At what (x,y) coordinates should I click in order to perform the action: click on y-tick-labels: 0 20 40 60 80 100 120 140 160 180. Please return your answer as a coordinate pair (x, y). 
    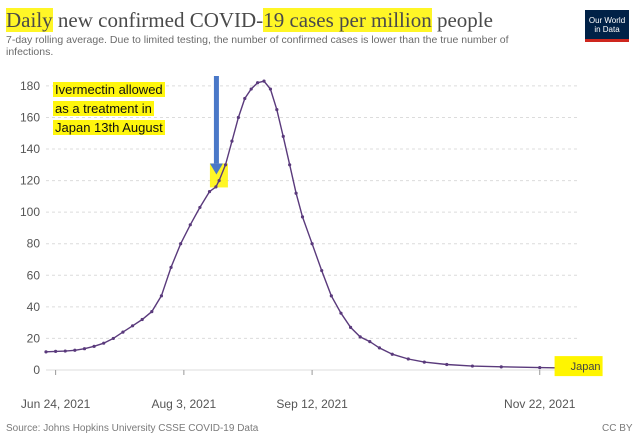
    Looking at the image, I should click on (30, 228).